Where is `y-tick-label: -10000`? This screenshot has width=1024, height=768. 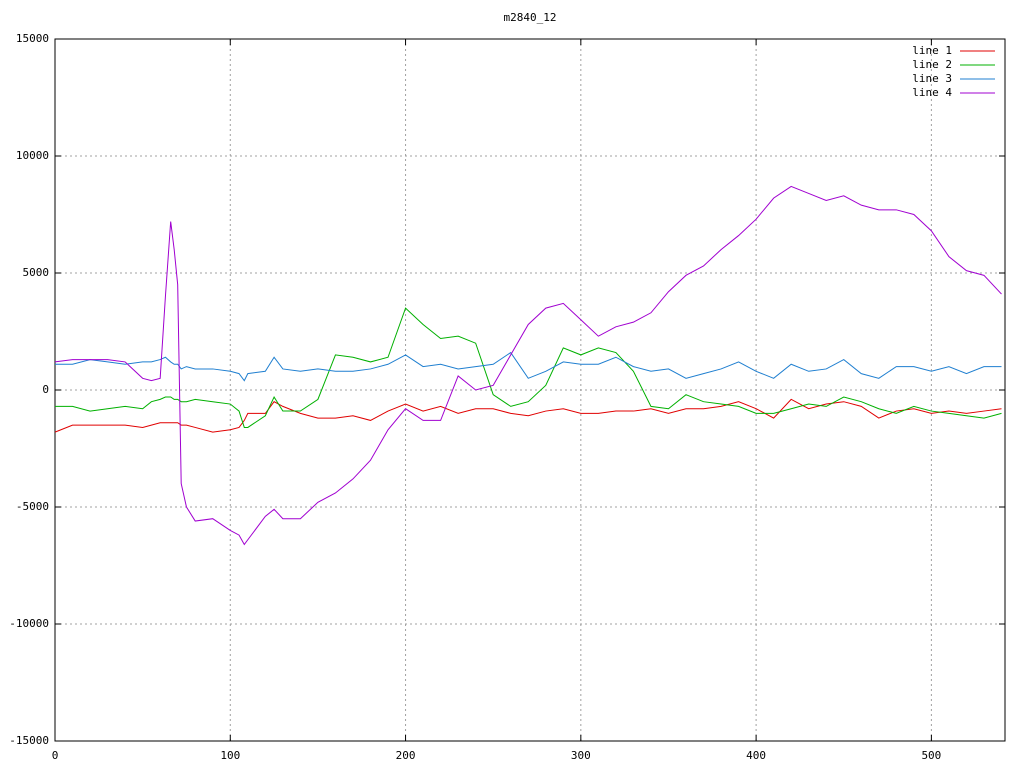
y-tick-label: -10000 is located at coordinates (29, 623).